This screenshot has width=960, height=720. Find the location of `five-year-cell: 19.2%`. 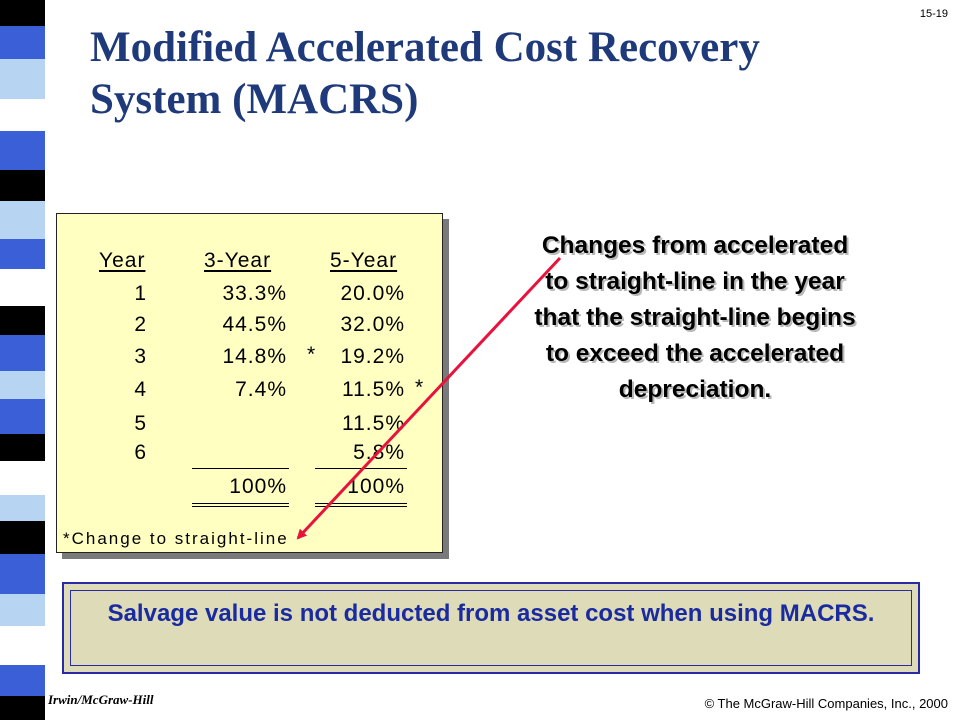

five-year-cell: 19.2% is located at coordinates (372, 356).